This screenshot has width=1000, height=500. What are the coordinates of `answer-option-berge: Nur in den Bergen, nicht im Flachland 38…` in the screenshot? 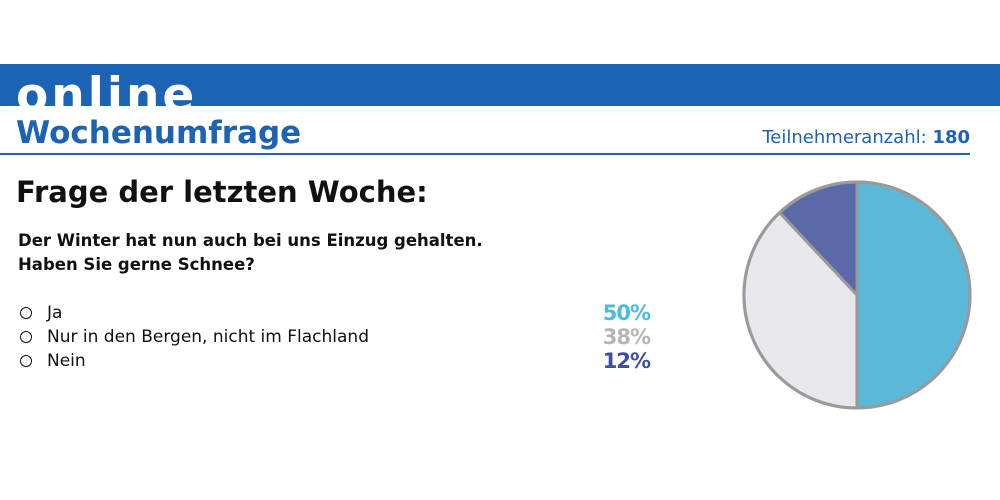 It's located at (340, 337).